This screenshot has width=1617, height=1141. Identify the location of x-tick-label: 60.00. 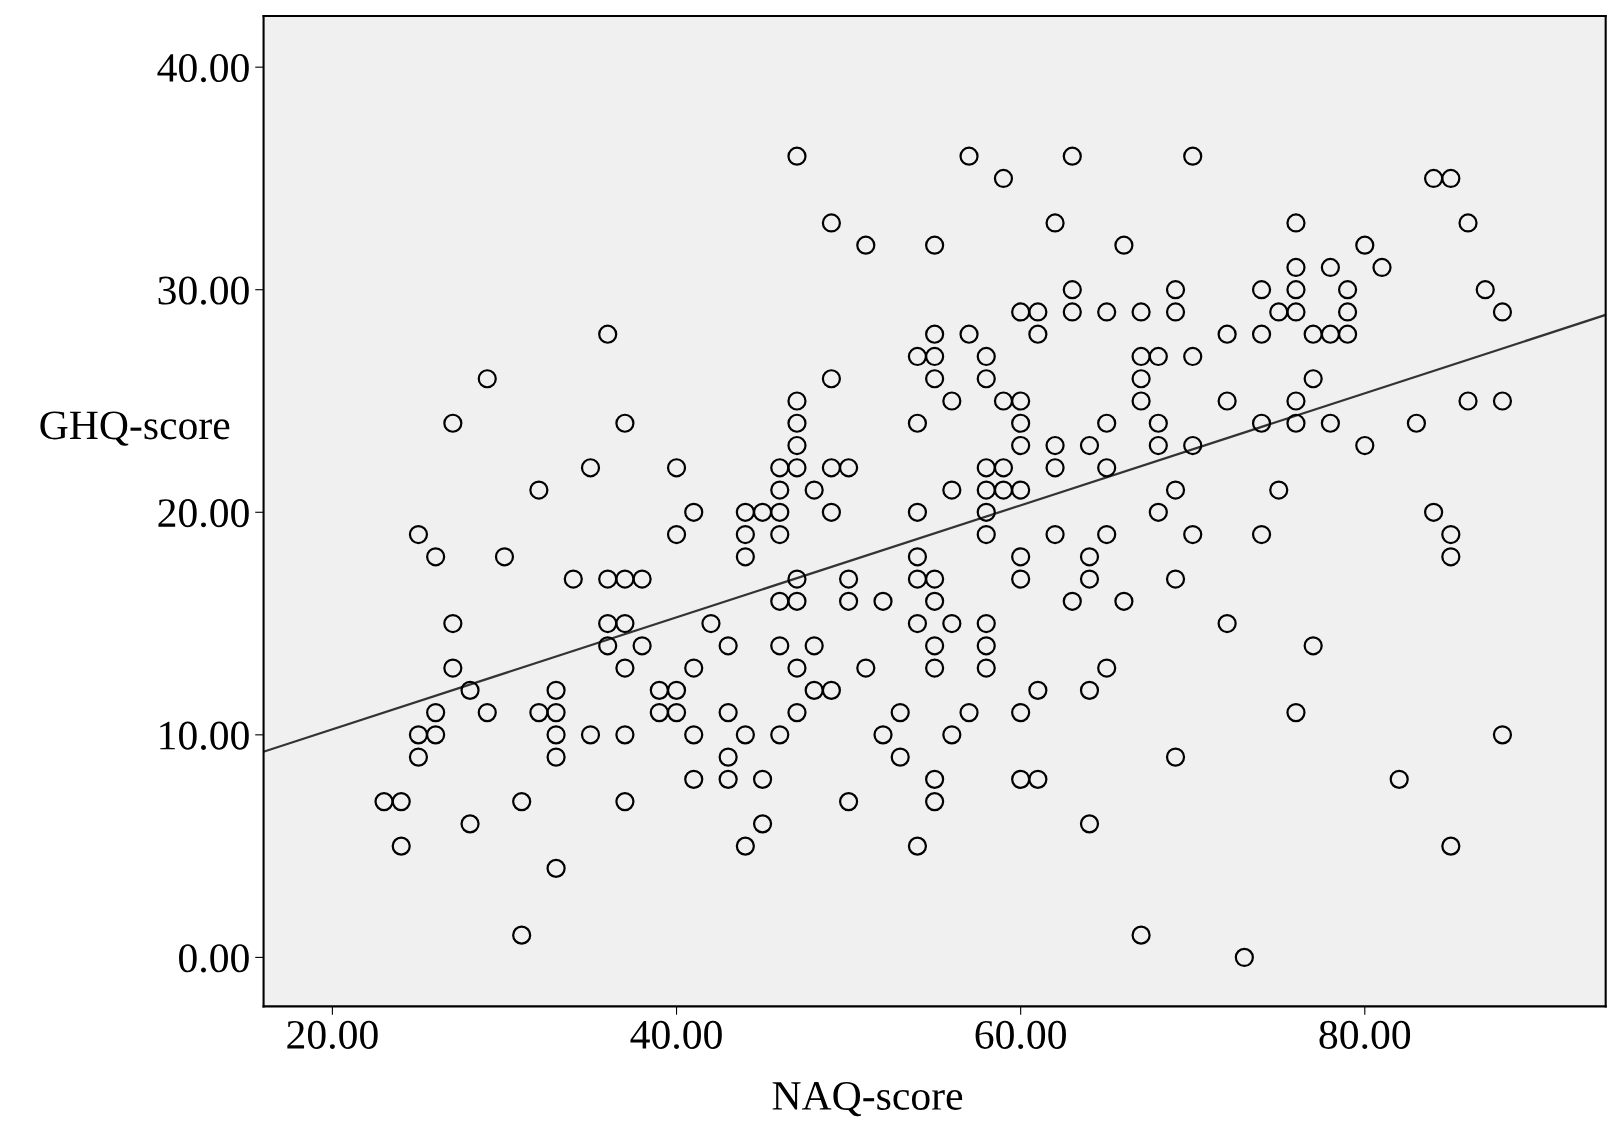
(1020, 1035).